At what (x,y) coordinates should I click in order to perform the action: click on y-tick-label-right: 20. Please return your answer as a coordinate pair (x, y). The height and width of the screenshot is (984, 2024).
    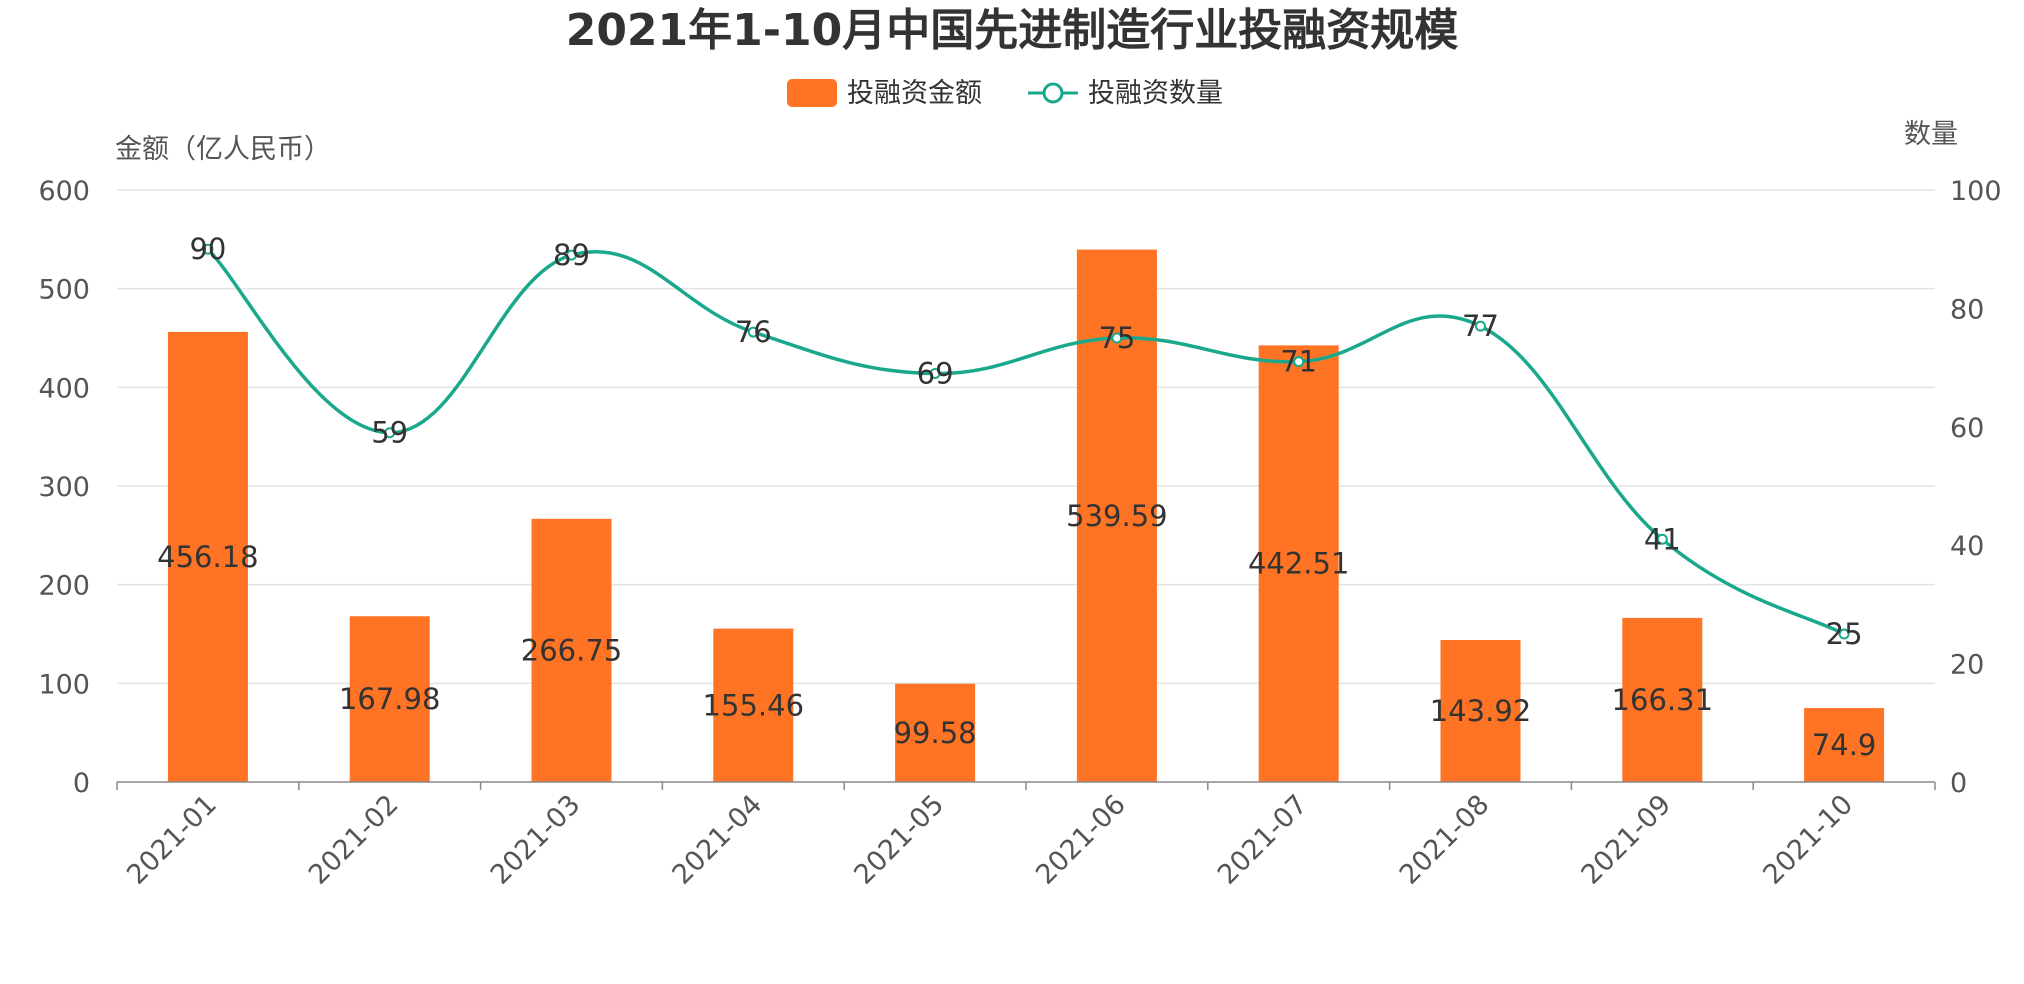
    Looking at the image, I should click on (1967, 665).